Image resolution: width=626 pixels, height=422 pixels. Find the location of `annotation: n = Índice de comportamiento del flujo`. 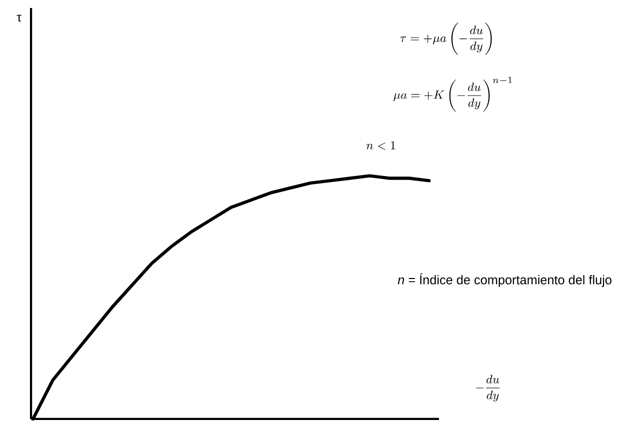

annotation: n = Índice de comportamiento del flujo is located at coordinates (505, 280).